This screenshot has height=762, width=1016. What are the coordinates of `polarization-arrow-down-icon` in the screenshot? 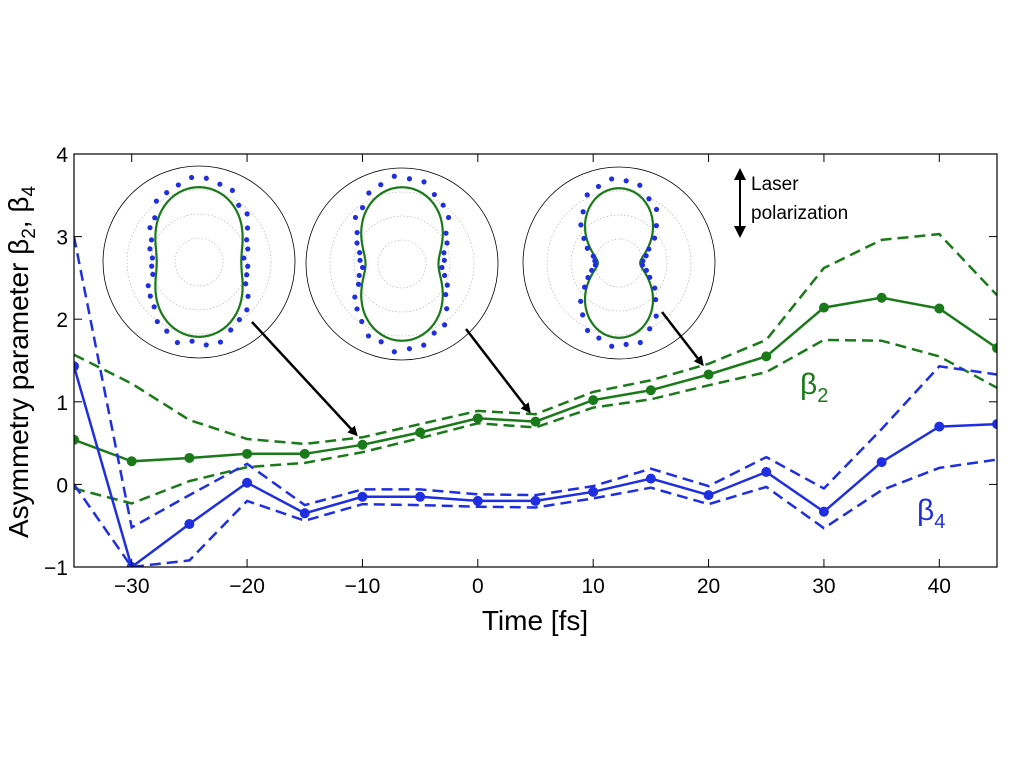 It's located at (740, 232).